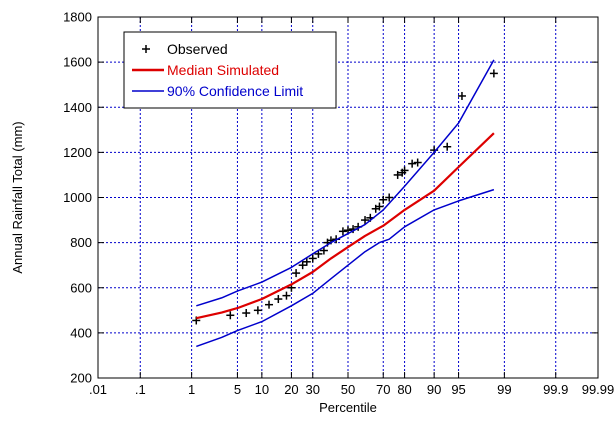 This screenshot has height=423, width=615. I want to click on y-tick-label: 600, so click(81, 287).